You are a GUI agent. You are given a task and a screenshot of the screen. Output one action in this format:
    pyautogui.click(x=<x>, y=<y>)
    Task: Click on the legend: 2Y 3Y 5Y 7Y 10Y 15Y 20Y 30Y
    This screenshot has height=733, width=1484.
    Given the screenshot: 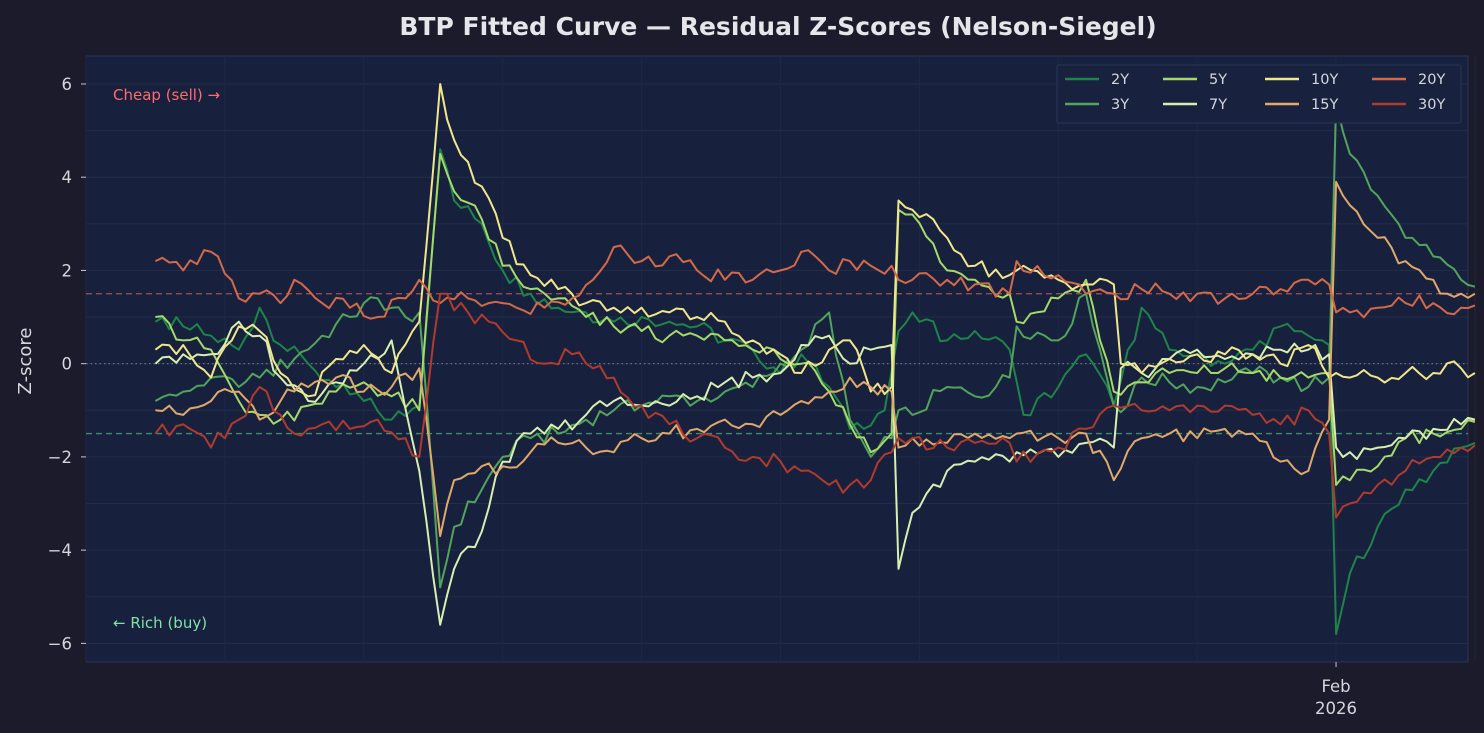 What is the action you would take?
    pyautogui.click(x=1259, y=94)
    